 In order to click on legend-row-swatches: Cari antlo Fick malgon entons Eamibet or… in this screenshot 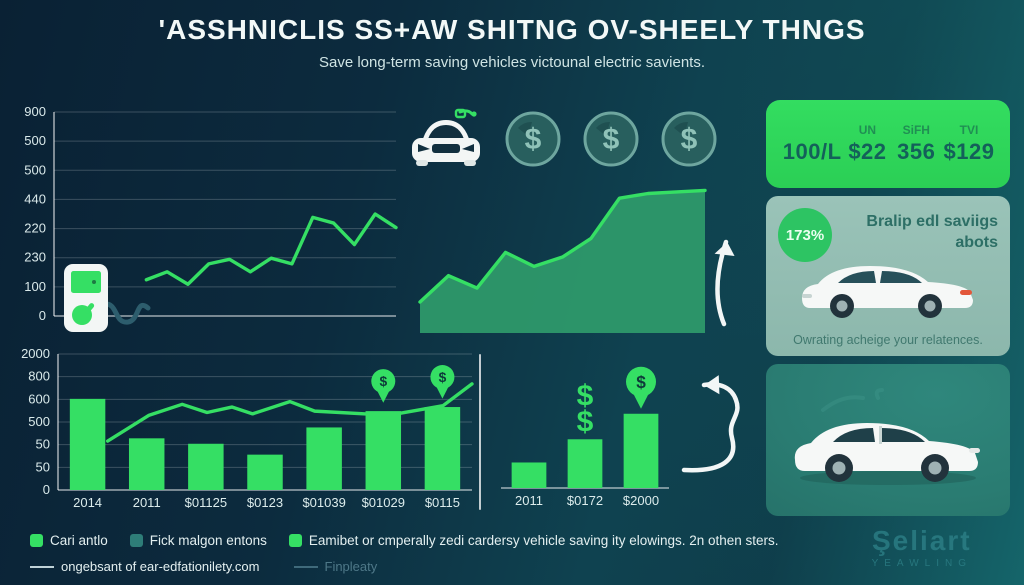, I will do `click(415, 540)`.